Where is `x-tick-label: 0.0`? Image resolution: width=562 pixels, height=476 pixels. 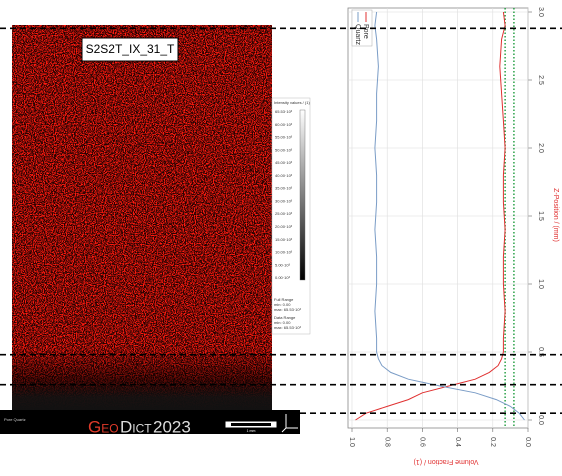
x-tick-label: 0.0 is located at coordinates (540, 420).